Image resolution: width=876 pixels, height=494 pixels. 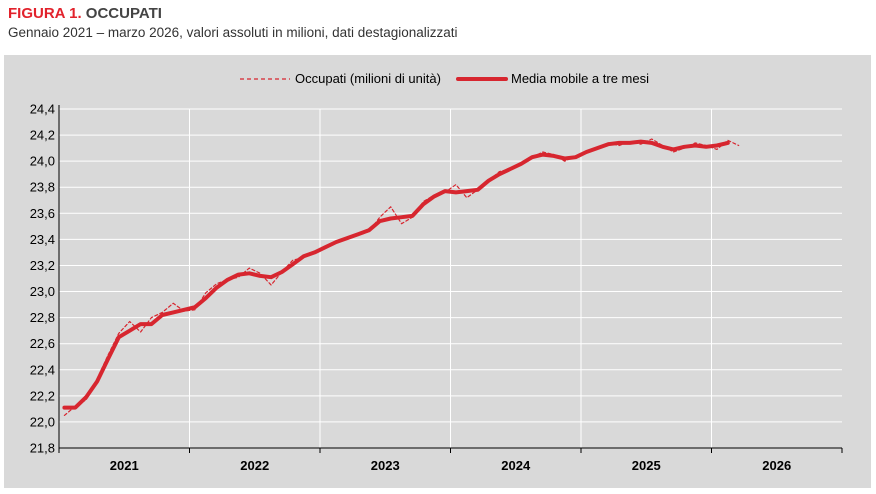 I want to click on y-tick-label: 23,4, so click(x=42, y=239).